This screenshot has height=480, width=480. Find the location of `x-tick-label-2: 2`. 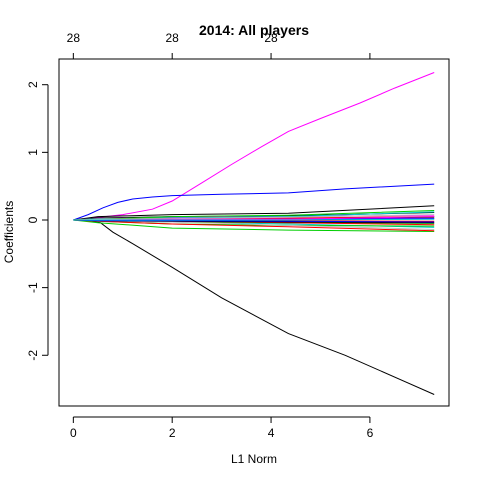

x-tick-label-2: 2 is located at coordinates (172, 433).